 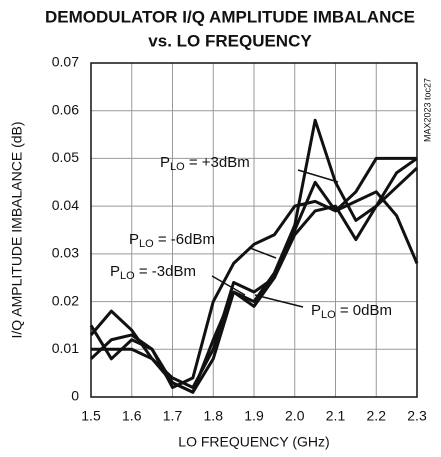 What do you see at coordinates (217, 162) in the screenshot?
I see `annotation-text: = +3dBm` at bounding box center [217, 162].